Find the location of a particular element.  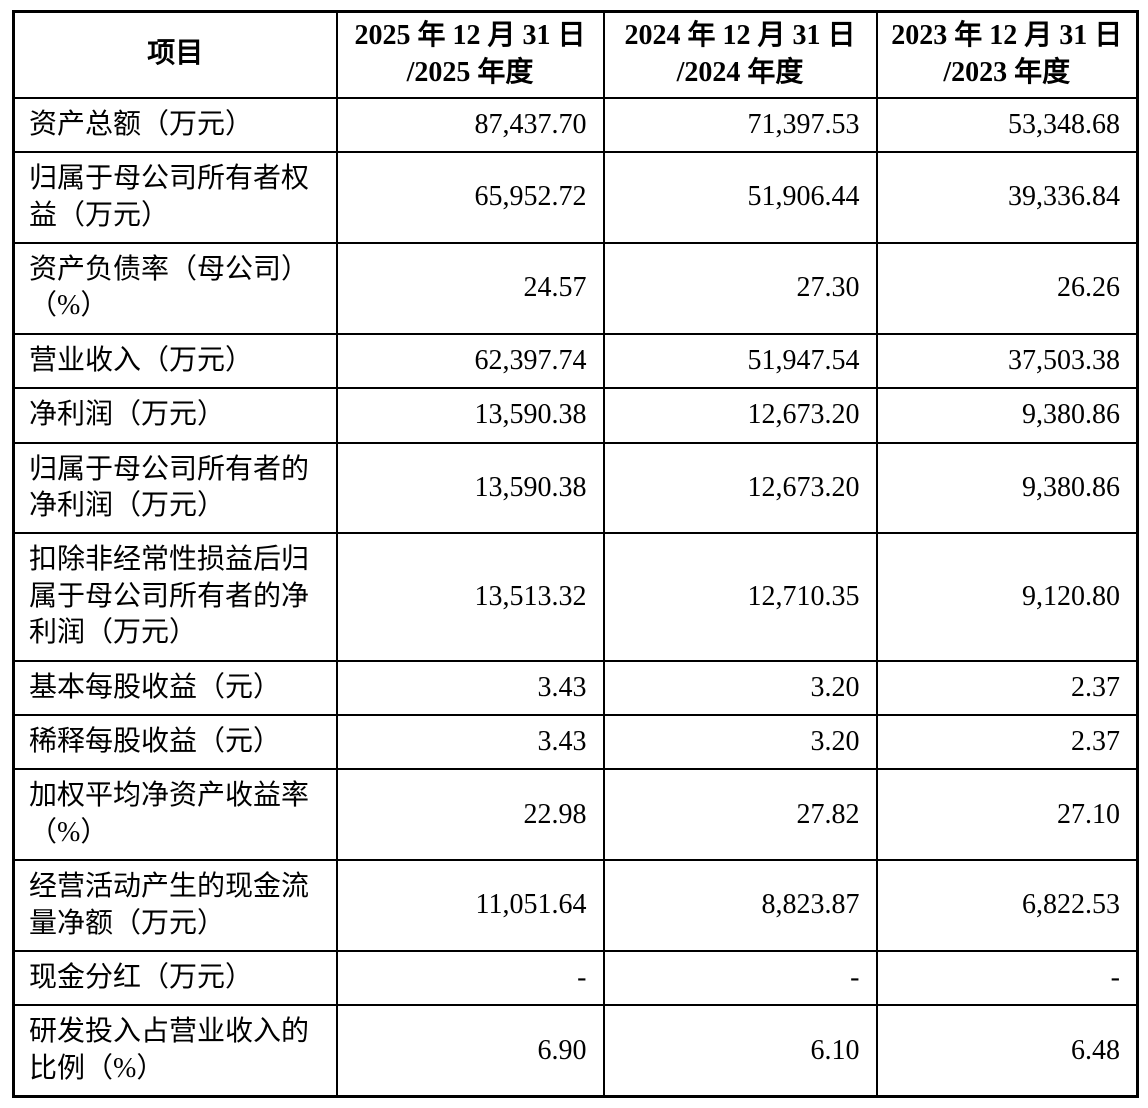

row-label: 研发投入占营业收入的 比例（%） is located at coordinates (175, 1051).